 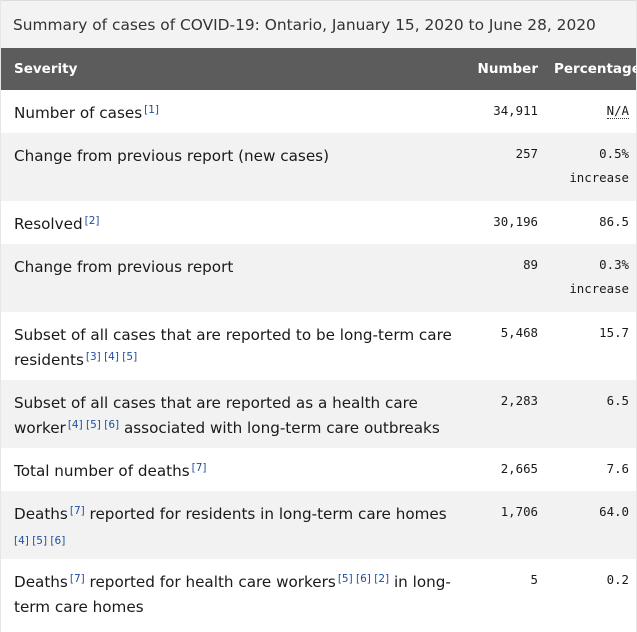 What do you see at coordinates (534, 579) in the screenshot?
I see `number-cell: 5` at bounding box center [534, 579].